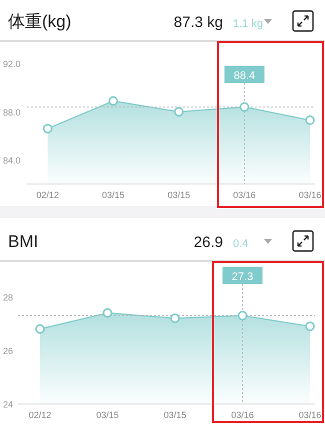  What do you see at coordinates (12, 160) in the screenshot?
I see `y-tick-label: 84.0` at bounding box center [12, 160].